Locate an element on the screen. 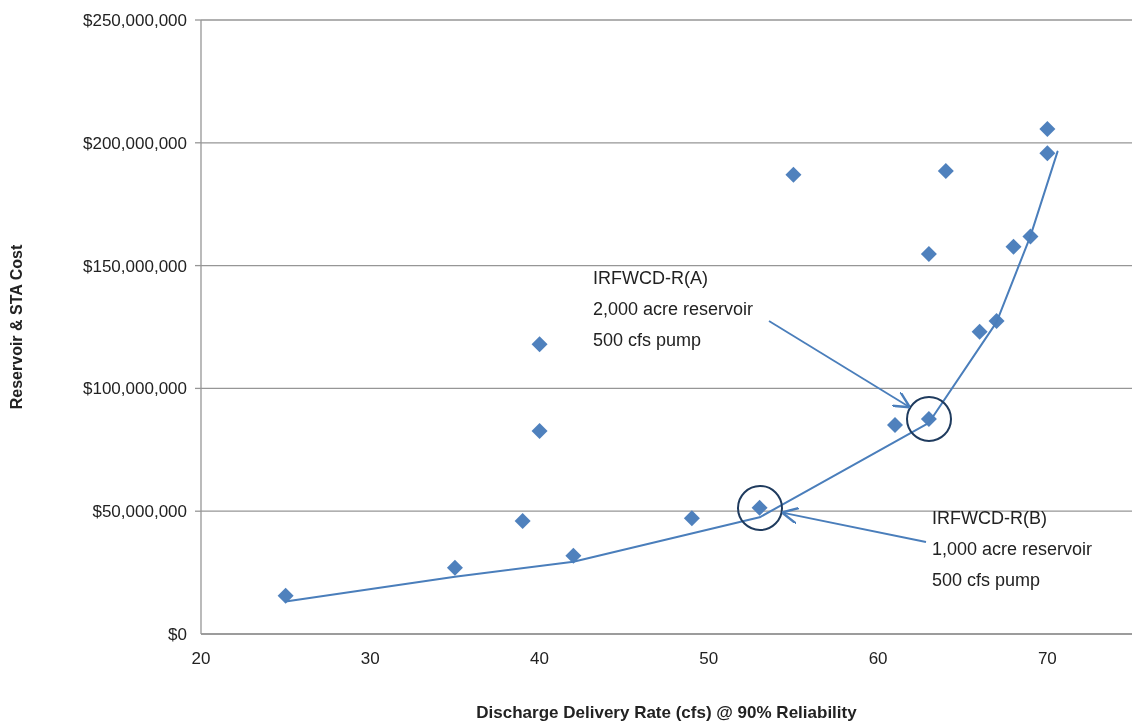  y-tick-label: $200,000,000 is located at coordinates (135, 143).